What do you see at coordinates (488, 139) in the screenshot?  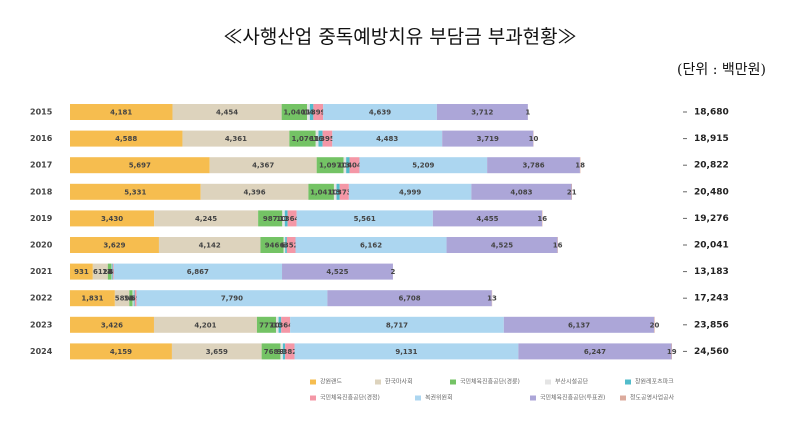 I see `bar-label: 3,719` at bounding box center [488, 139].